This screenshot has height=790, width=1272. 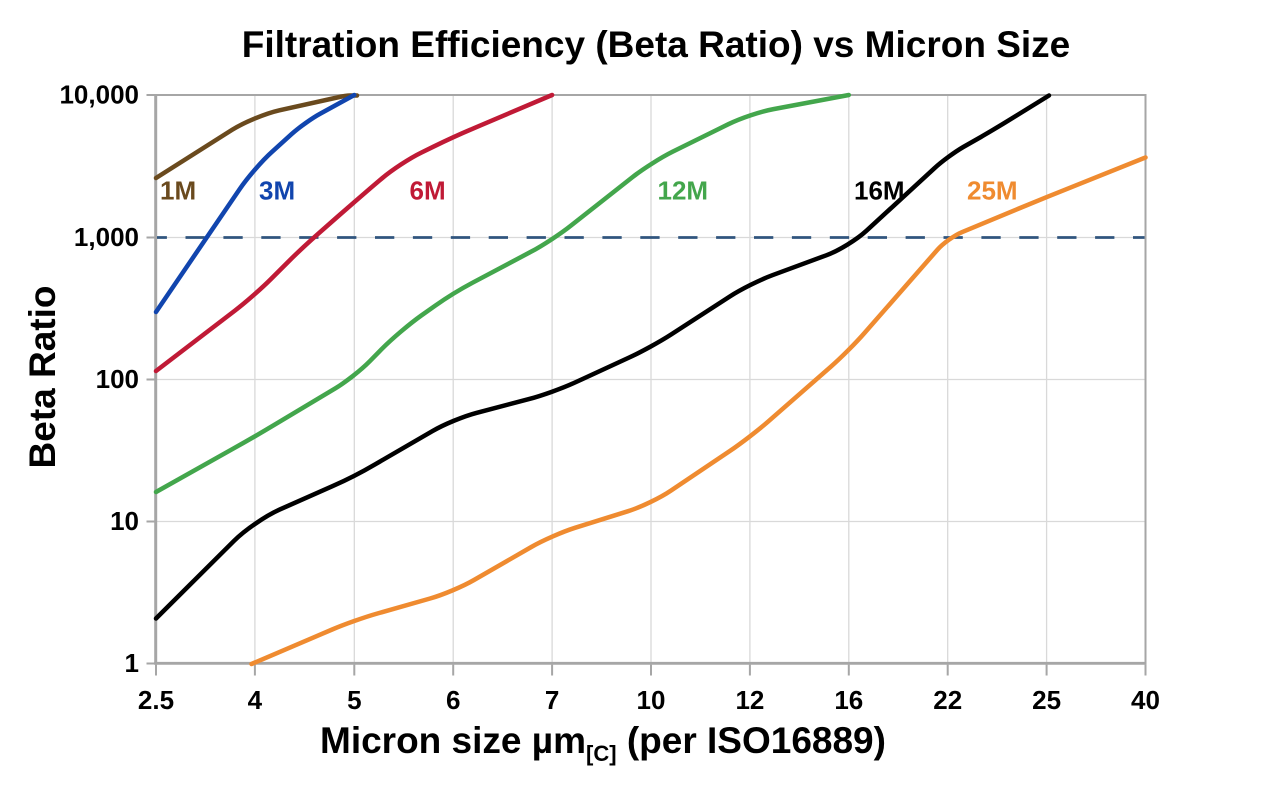 What do you see at coordinates (354, 700) in the screenshot?
I see `svg-text: 5` at bounding box center [354, 700].